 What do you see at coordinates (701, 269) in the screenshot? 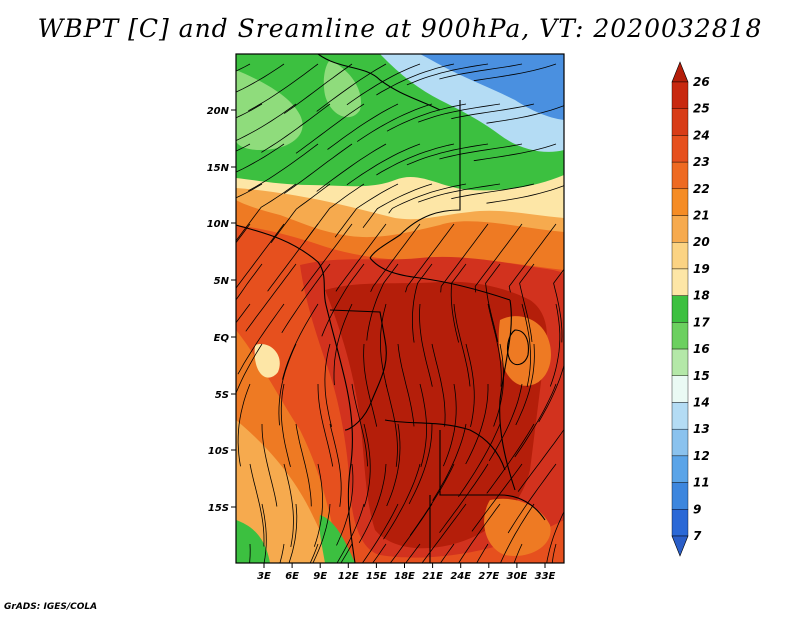
I see `colorbar-label: 19` at bounding box center [701, 269].